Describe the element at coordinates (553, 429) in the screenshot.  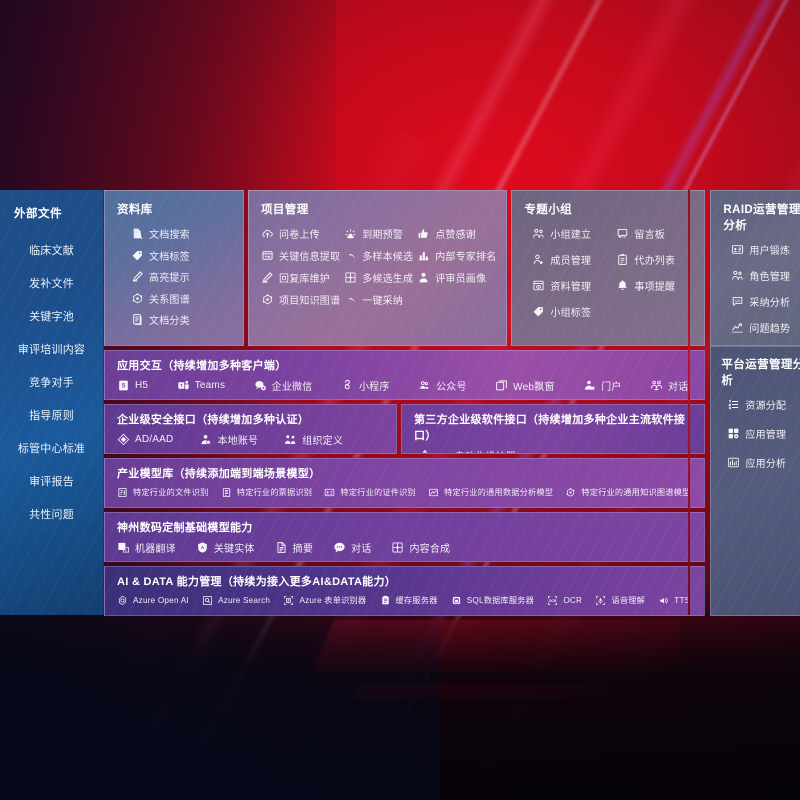
I see `band-third-party-interface: 第三方企业级软件接口（持续增加多种企业主流软件接口） API自动化设计器` at that location.